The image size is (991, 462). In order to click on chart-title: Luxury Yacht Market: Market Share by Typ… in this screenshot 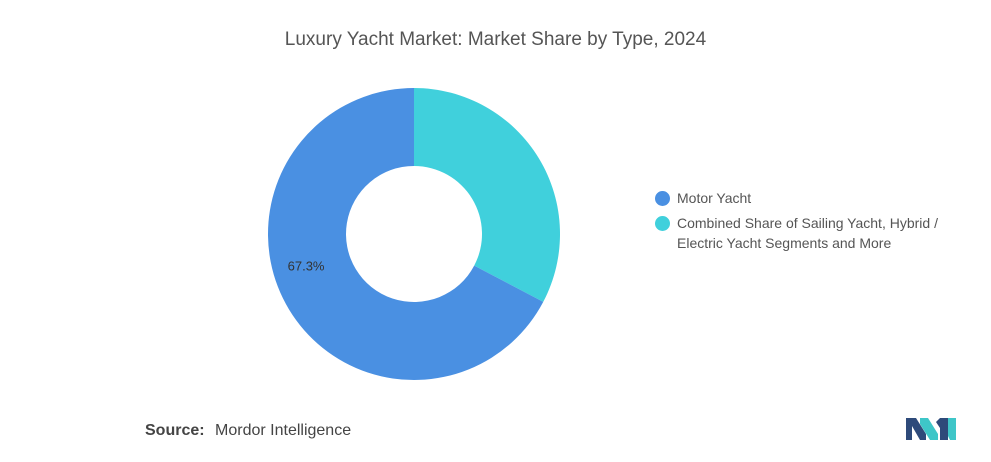, I will do `click(495, 39)`.